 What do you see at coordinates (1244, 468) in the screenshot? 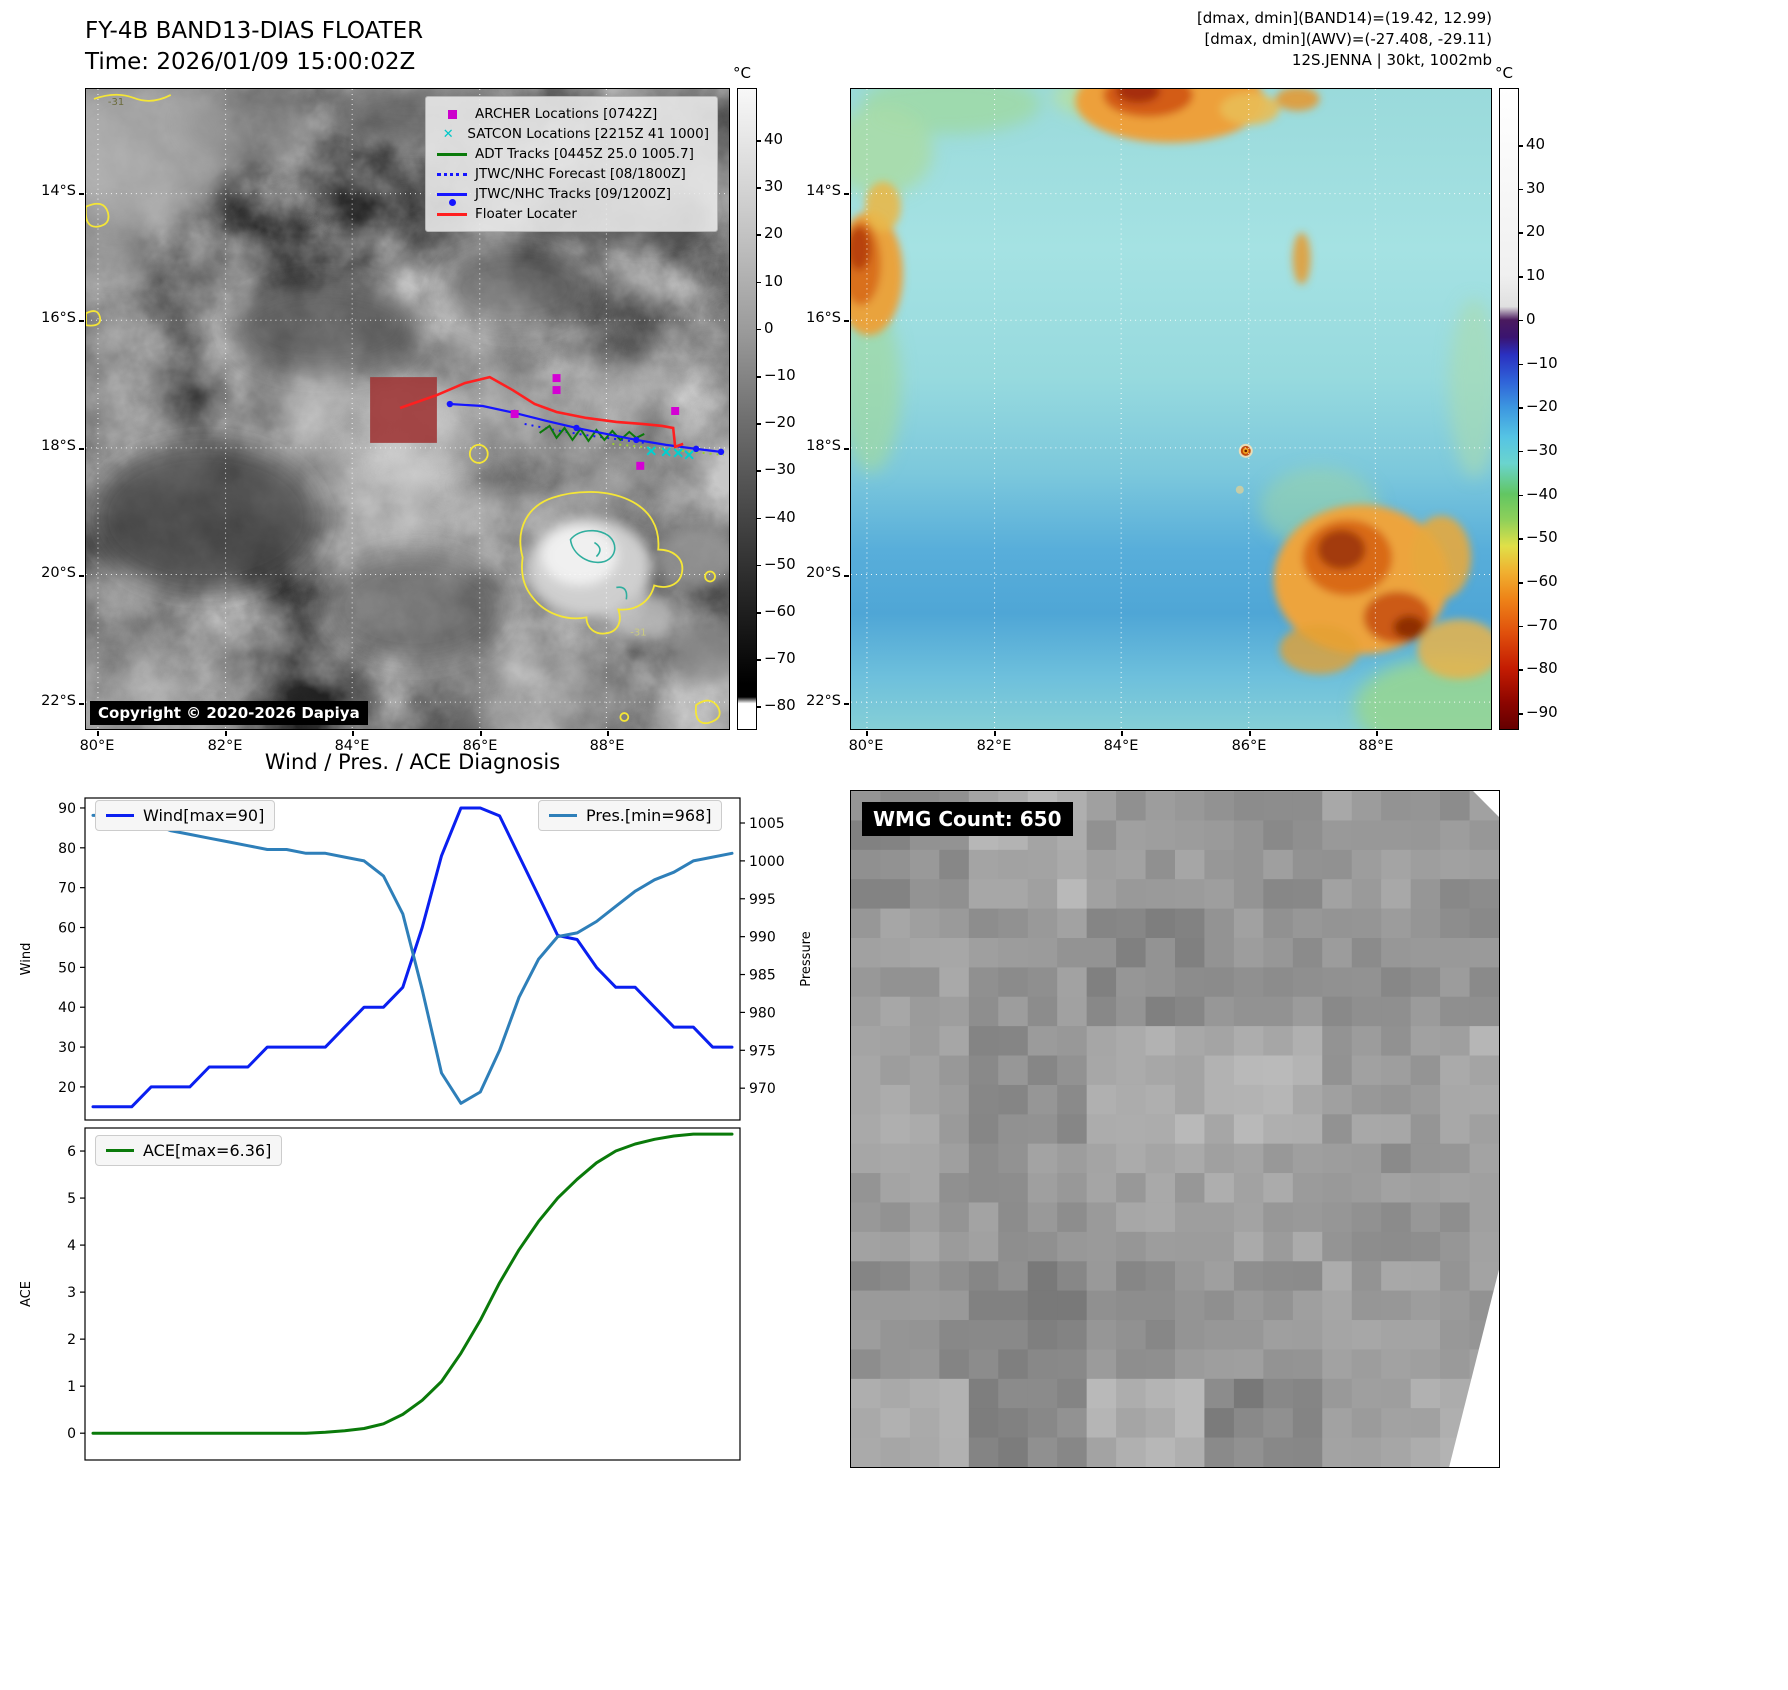
I see `storm-center-dot` at bounding box center [1244, 468].